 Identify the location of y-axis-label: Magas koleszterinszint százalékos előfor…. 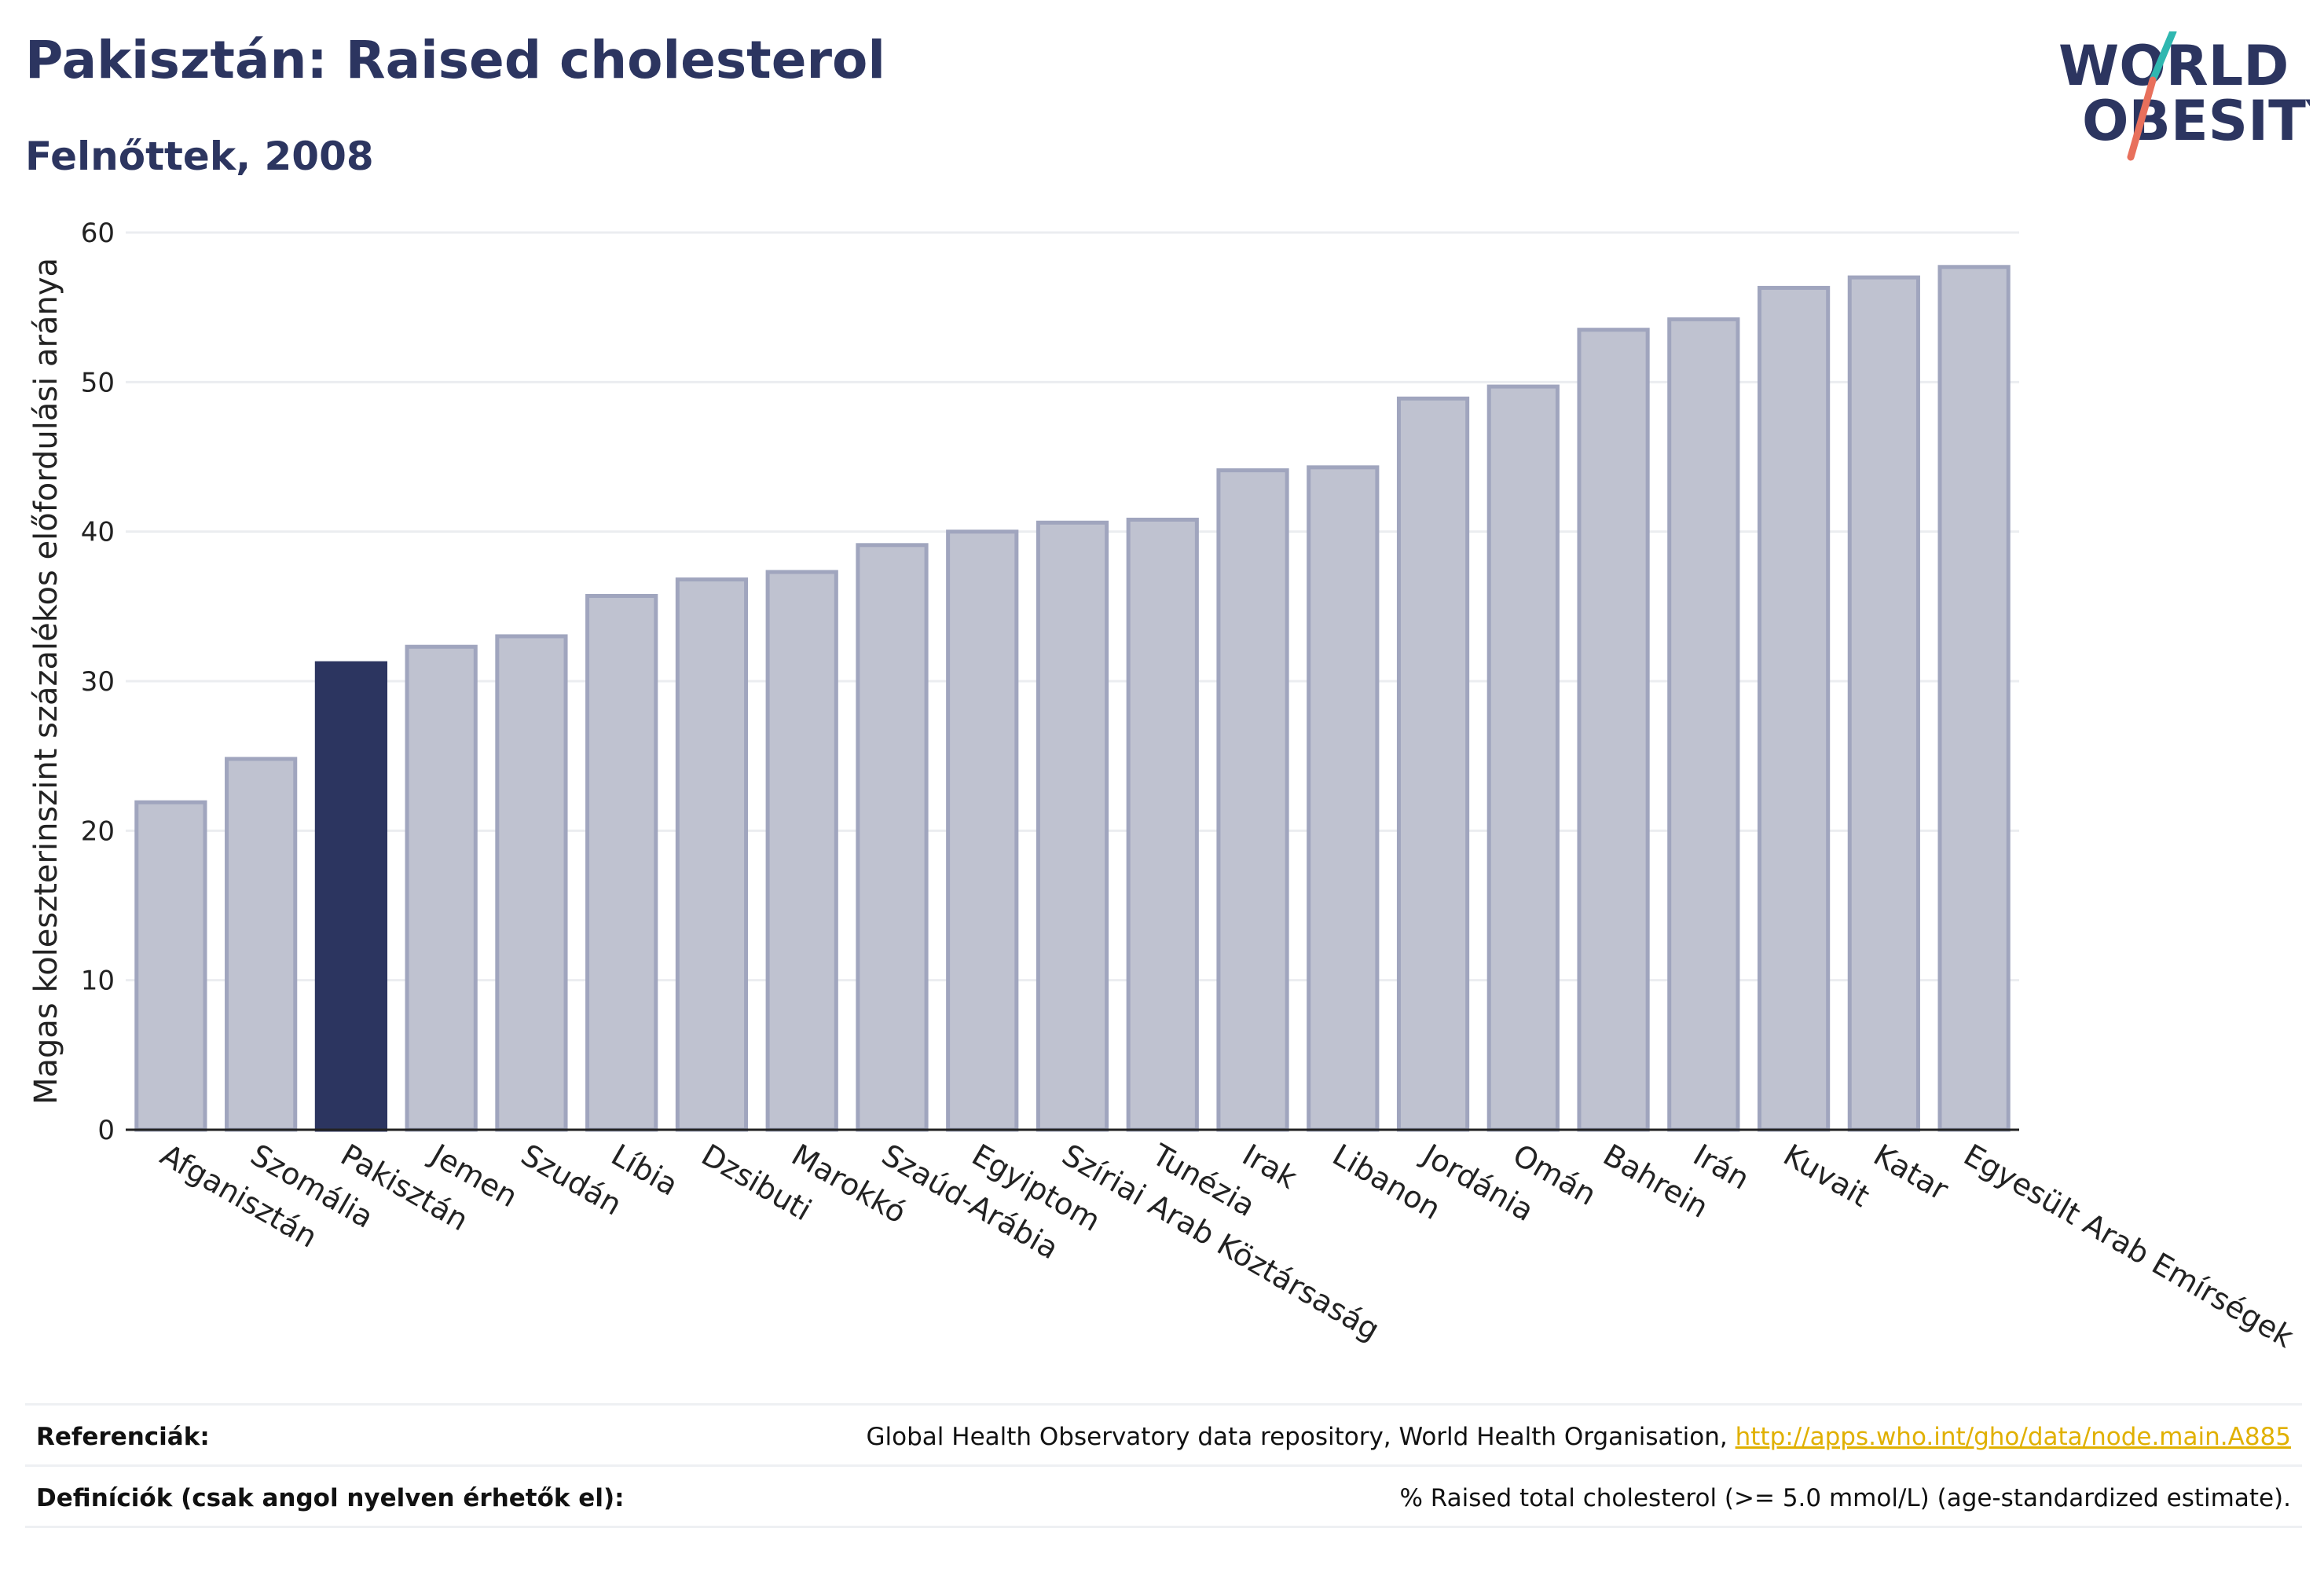
(46, 681).